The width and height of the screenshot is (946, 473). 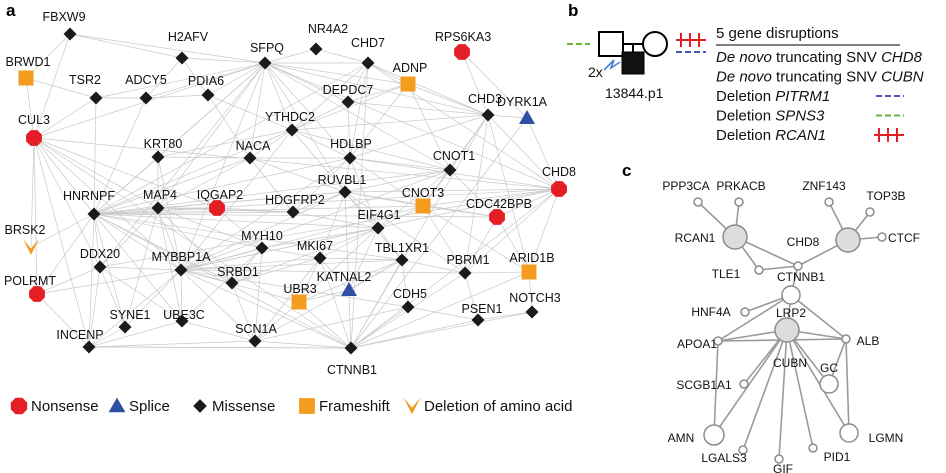 I want to click on edge-mybbp1a-pbrm1, so click(x=323, y=271).